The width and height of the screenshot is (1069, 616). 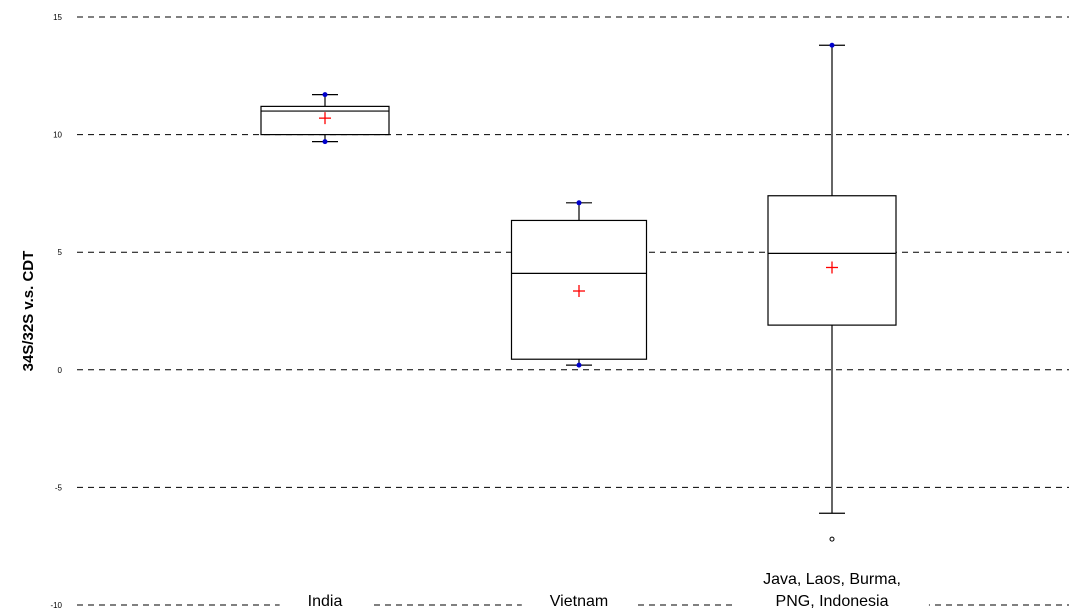 I want to click on y-axis-label: 34S/32S v.s. CDT, so click(x=28, y=311).